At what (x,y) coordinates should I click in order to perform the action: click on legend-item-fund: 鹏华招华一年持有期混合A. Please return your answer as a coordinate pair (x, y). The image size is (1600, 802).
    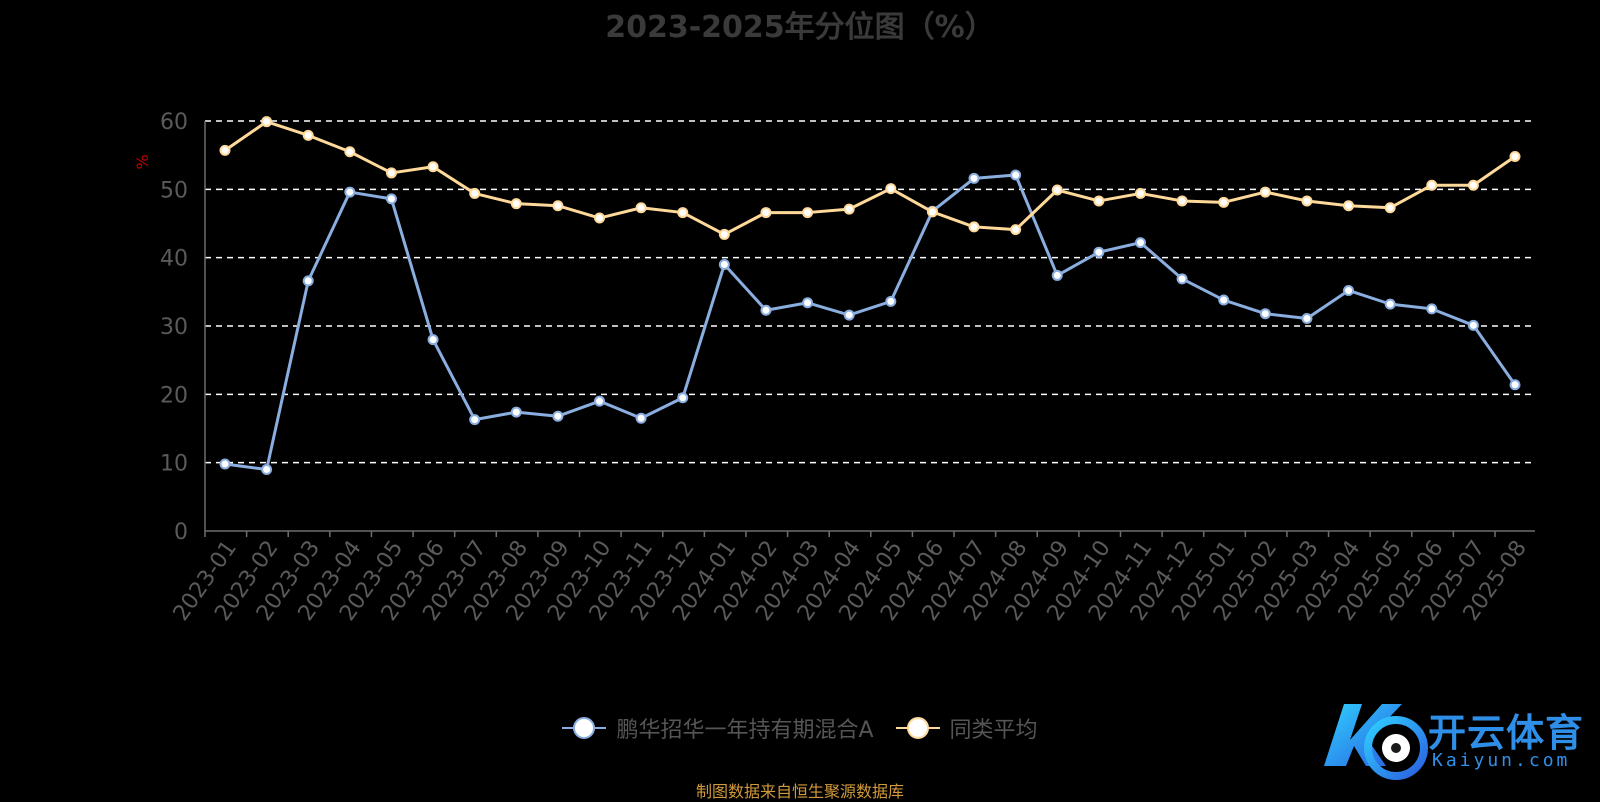
    Looking at the image, I should click on (718, 728).